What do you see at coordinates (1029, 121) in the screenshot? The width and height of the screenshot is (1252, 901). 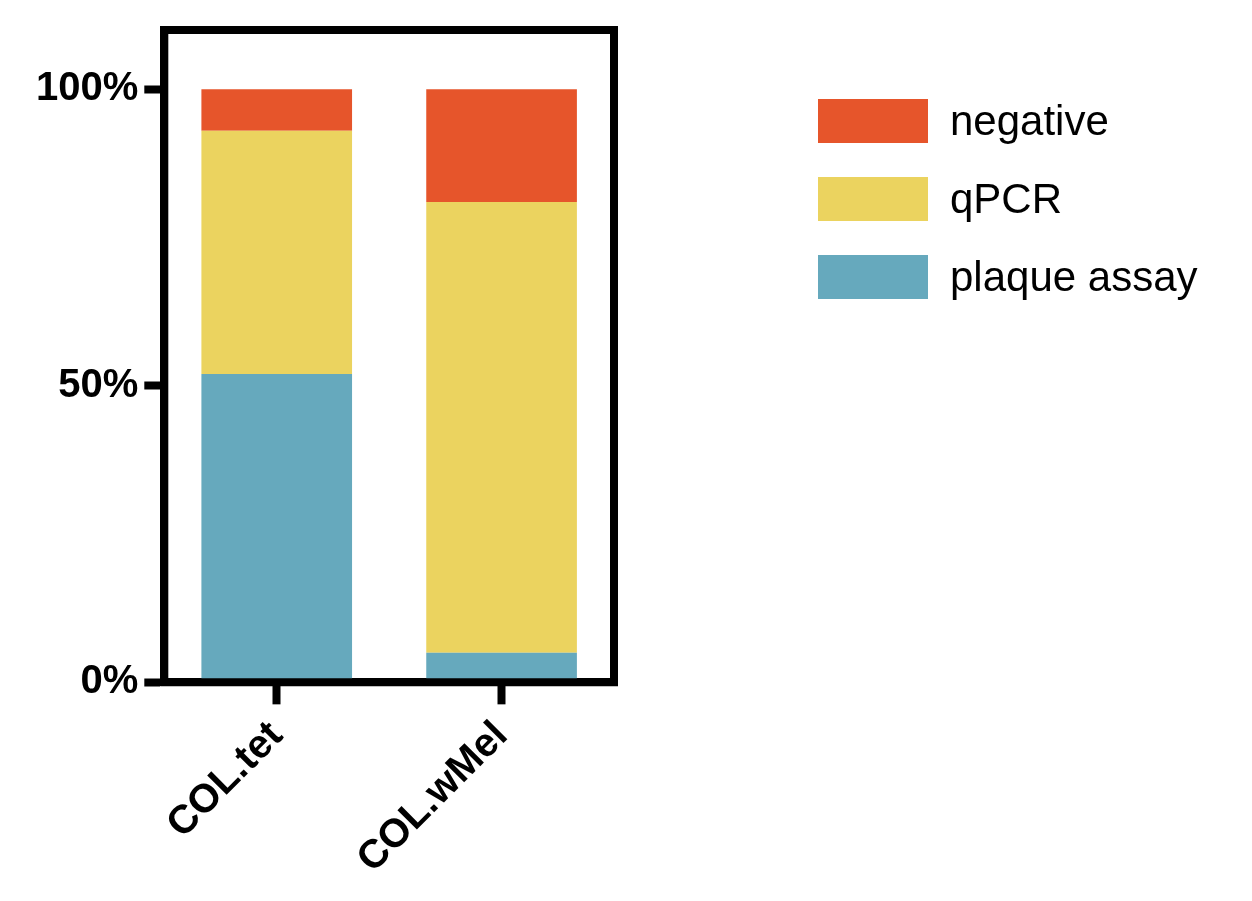 I see `legend-label: negative` at bounding box center [1029, 121].